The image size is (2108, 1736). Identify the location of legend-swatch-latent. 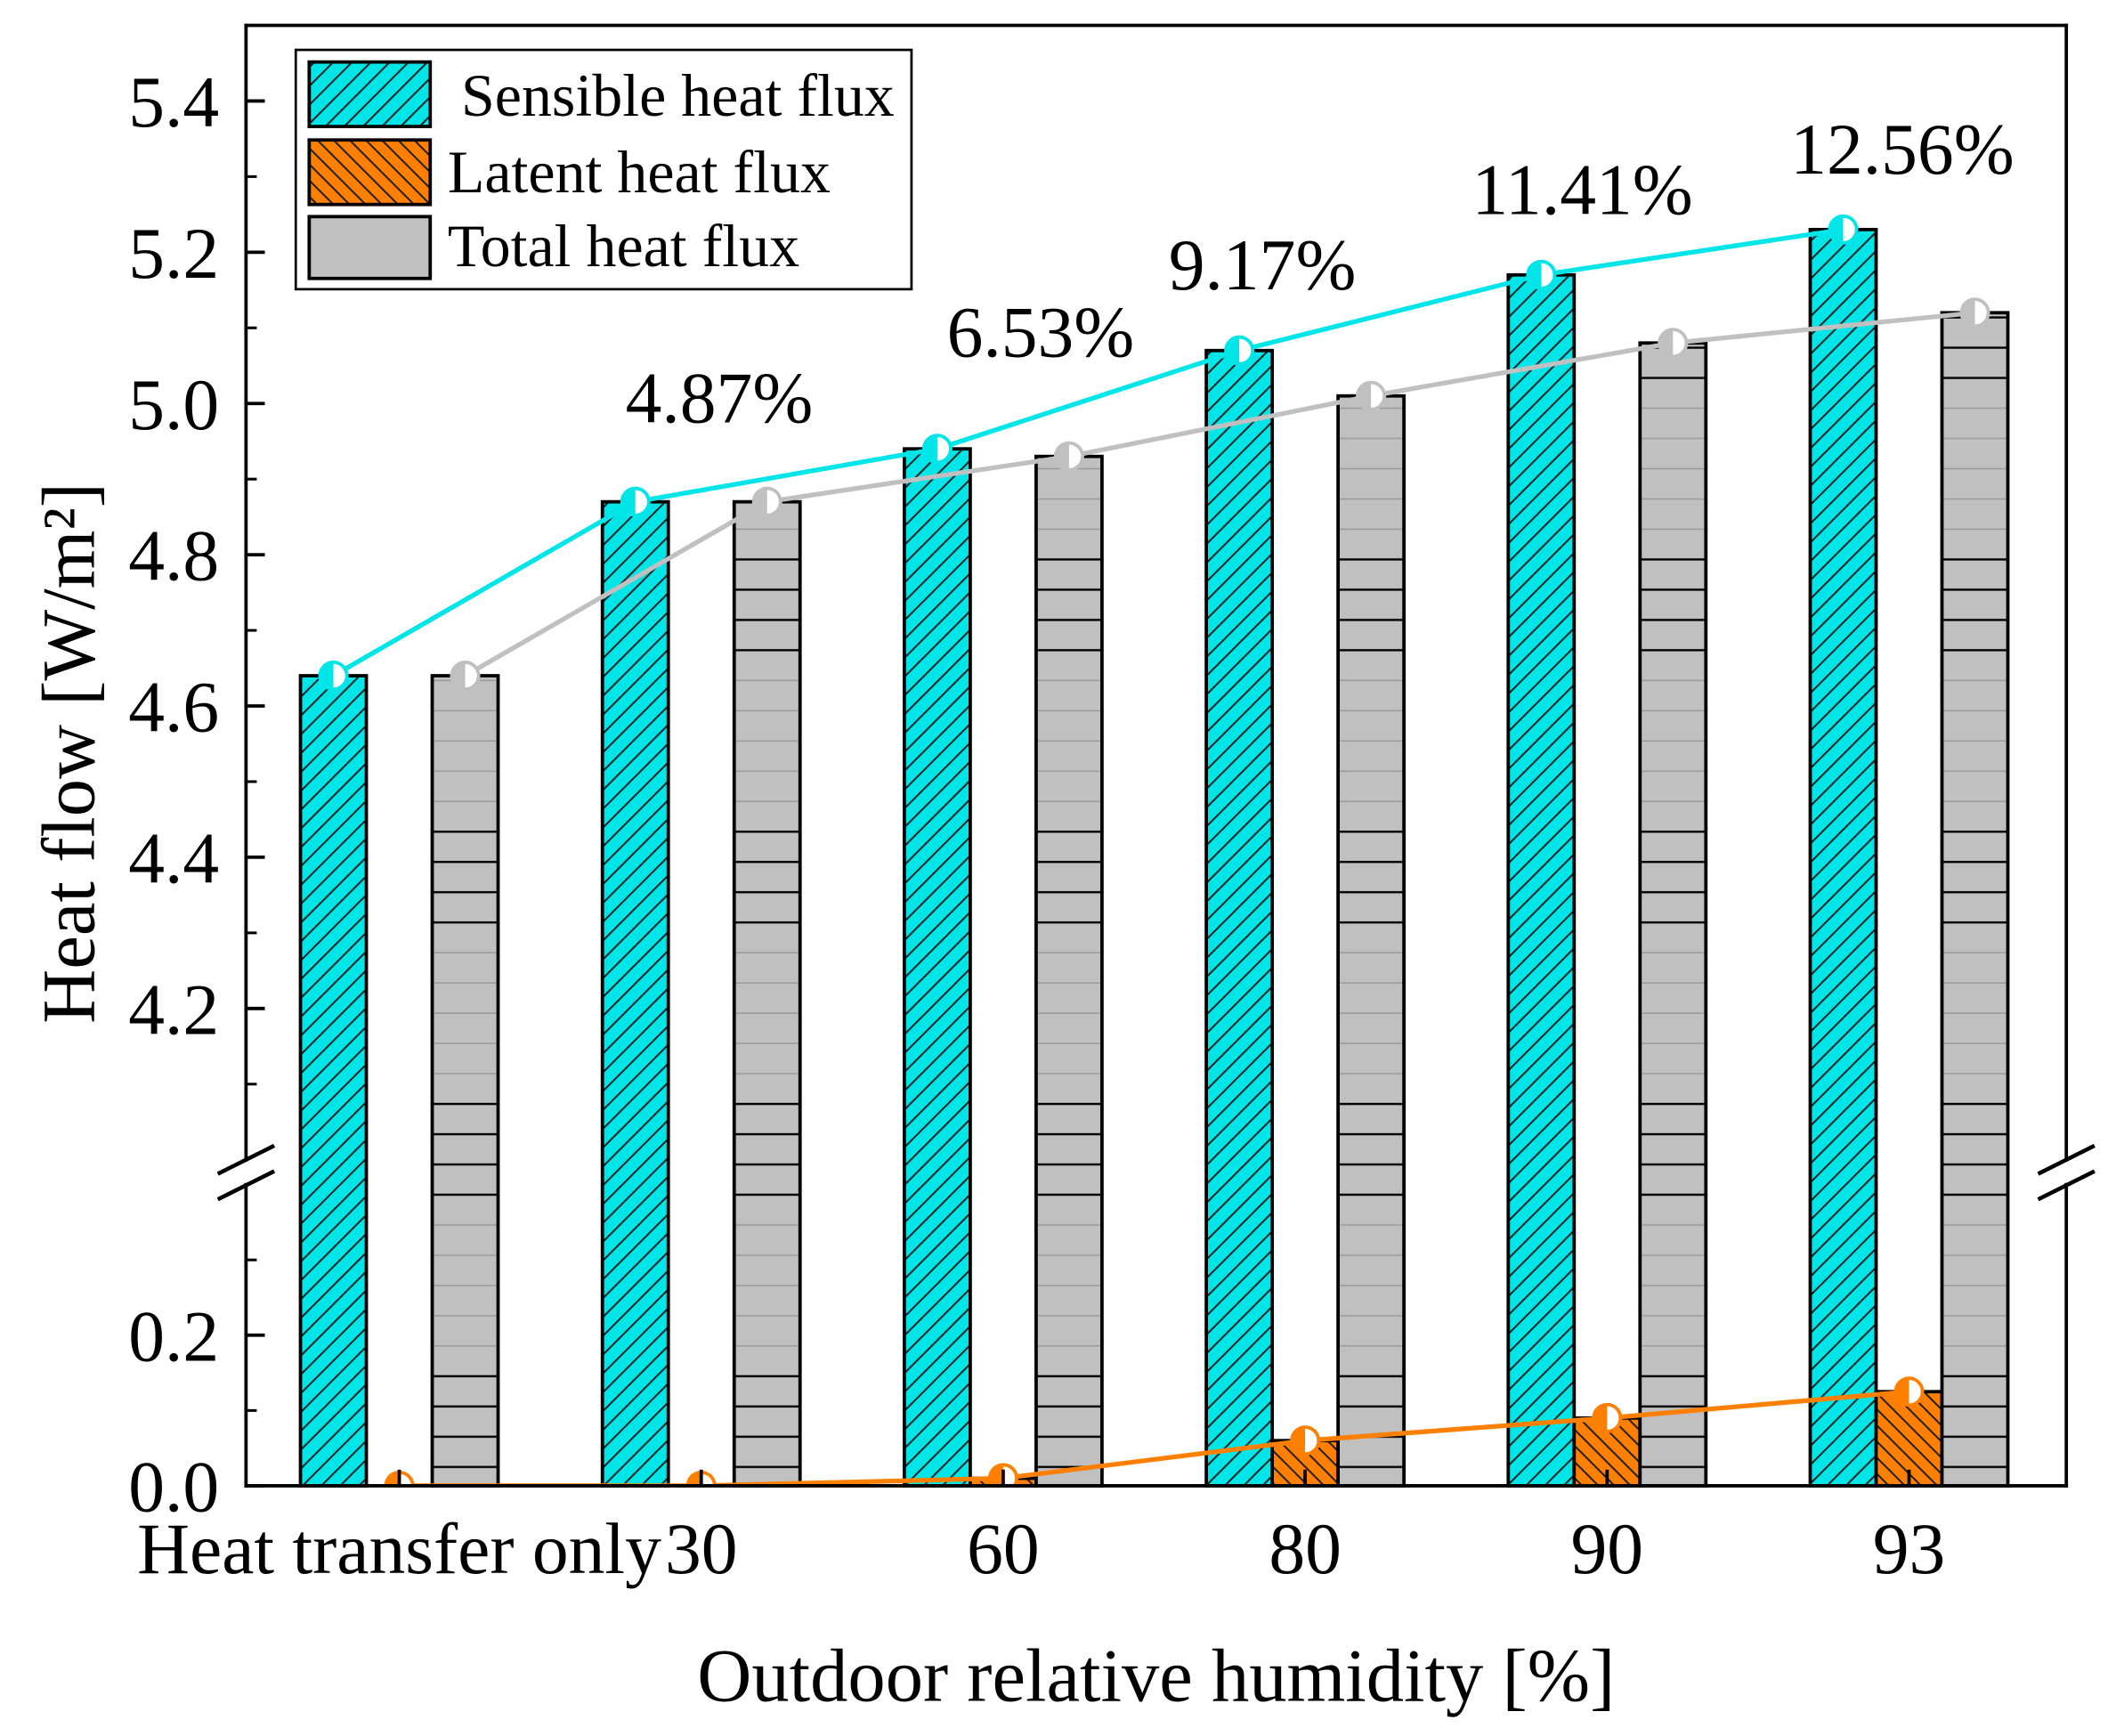
(370, 172).